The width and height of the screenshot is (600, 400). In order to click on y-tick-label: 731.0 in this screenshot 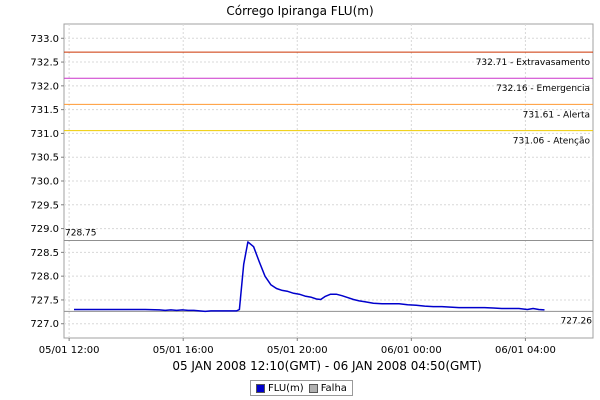, I will do `click(44, 134)`.